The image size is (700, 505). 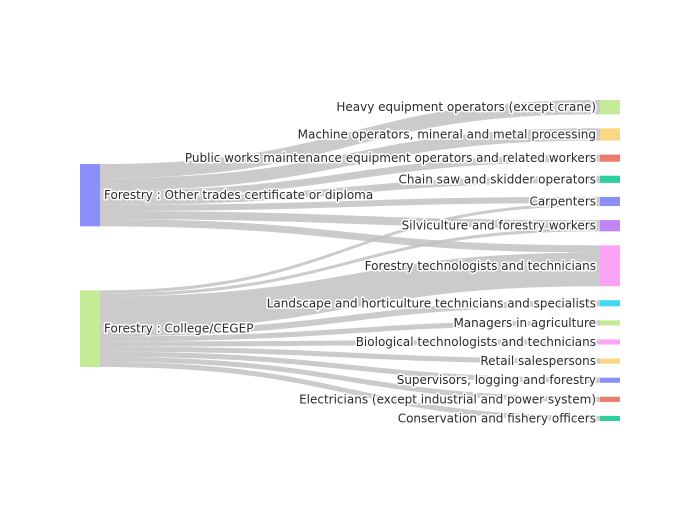 I want to click on source-node-label: Forestry : College/CEGEP, so click(x=178, y=329).